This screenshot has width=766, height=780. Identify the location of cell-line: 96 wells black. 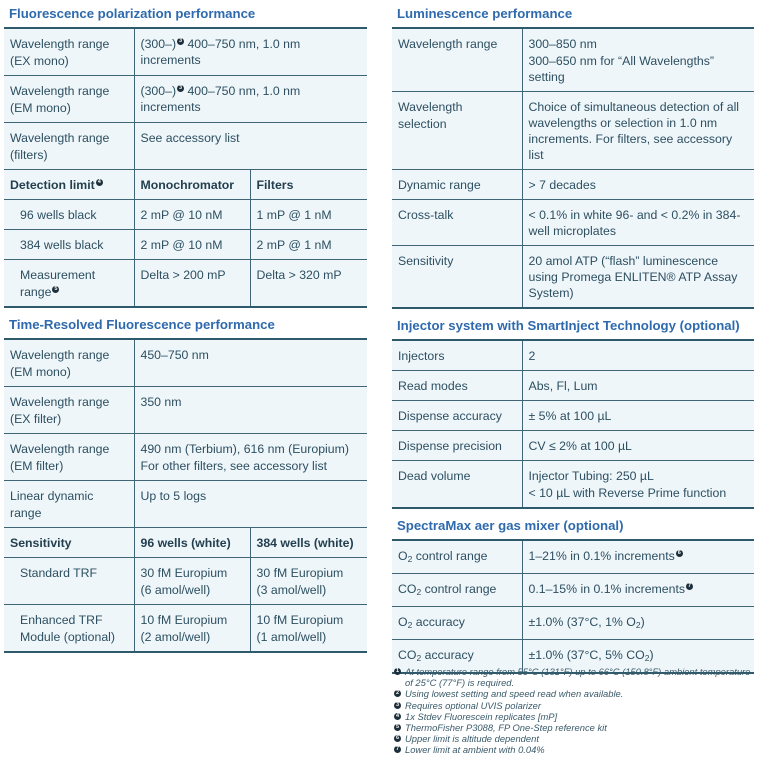
(74, 215).